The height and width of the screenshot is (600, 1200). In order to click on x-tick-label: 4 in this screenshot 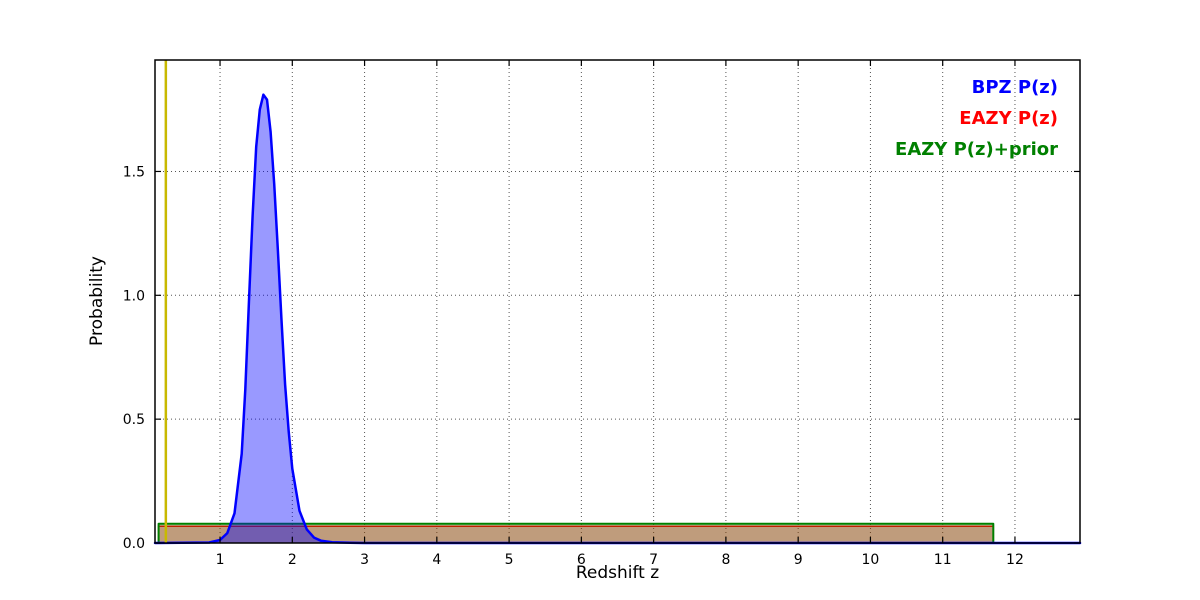, I will do `click(436, 560)`.